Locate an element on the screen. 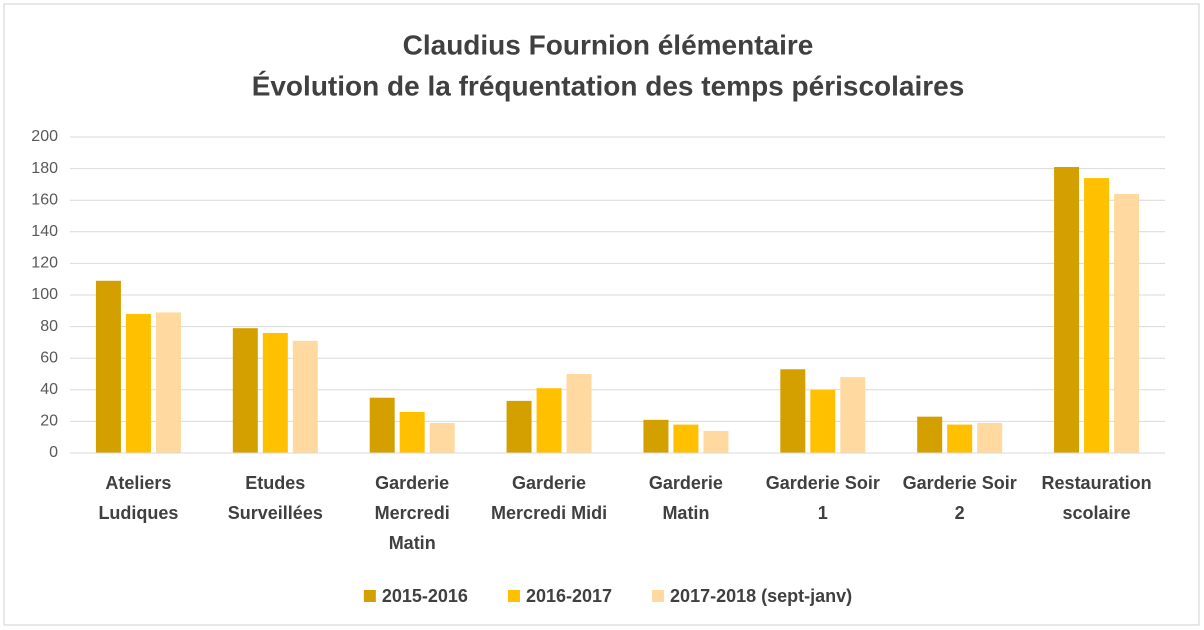 The image size is (1204, 630). x-tick-label: Garderie Mercredi Matin is located at coordinates (412, 513).